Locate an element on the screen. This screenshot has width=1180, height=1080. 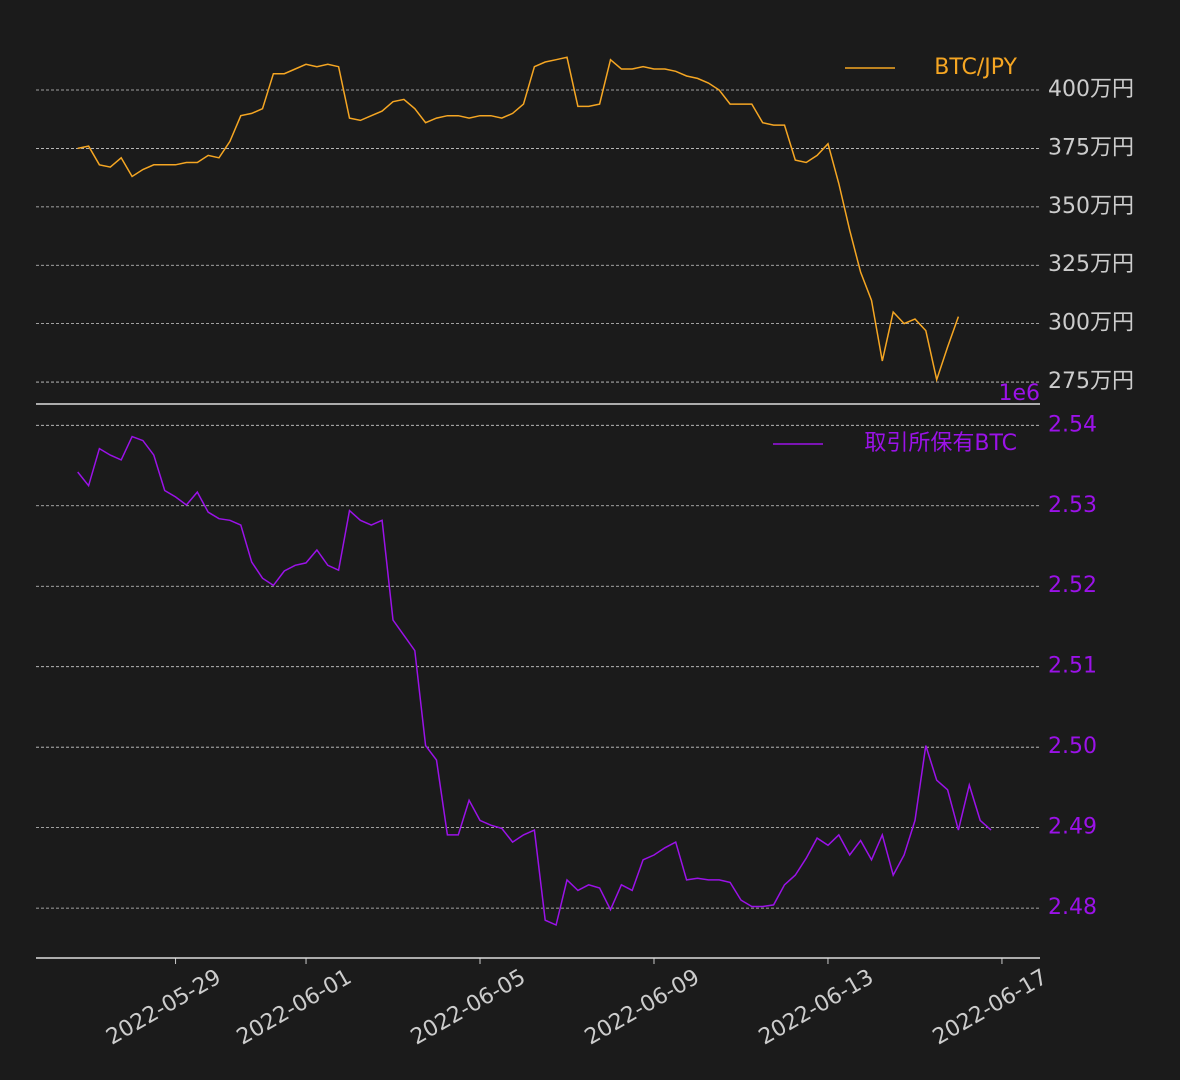
offset-label: 1e6 is located at coordinates (1019, 393).